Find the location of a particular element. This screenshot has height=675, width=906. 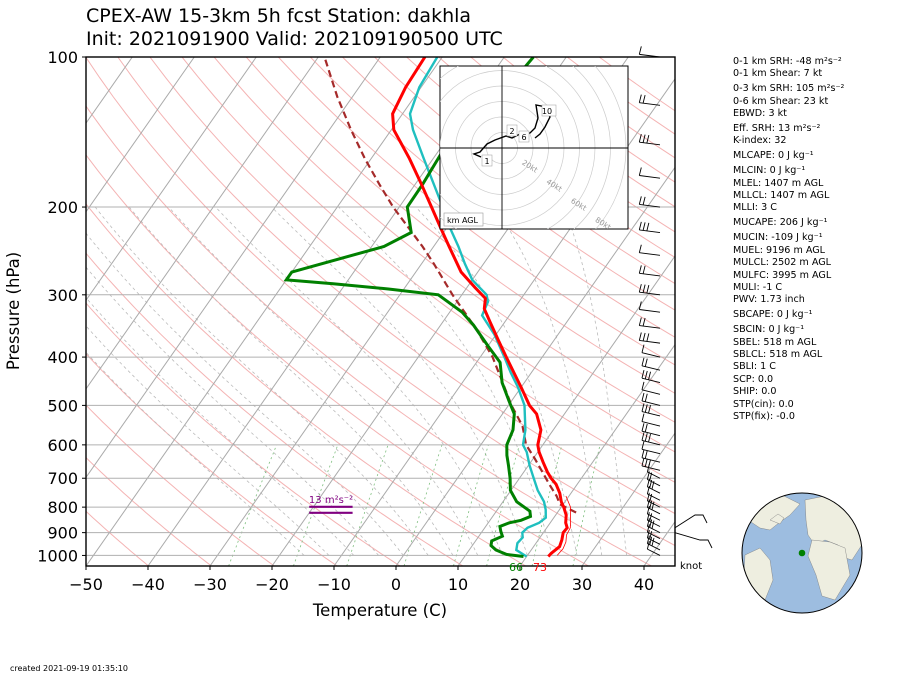

chart-title: CPEX-AW 15-3km 5h fcst Station: dakhla is located at coordinates (279, 16).